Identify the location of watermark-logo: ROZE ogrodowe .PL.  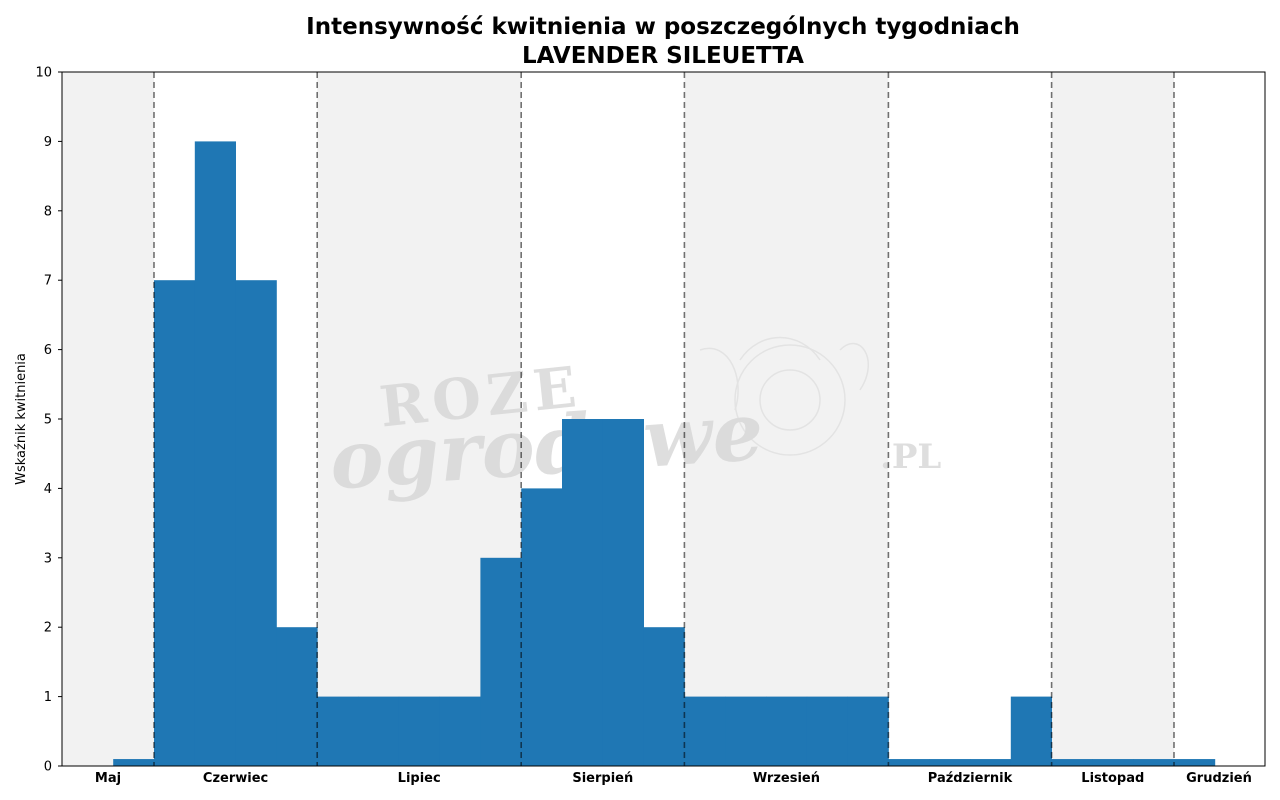
(634, 422).